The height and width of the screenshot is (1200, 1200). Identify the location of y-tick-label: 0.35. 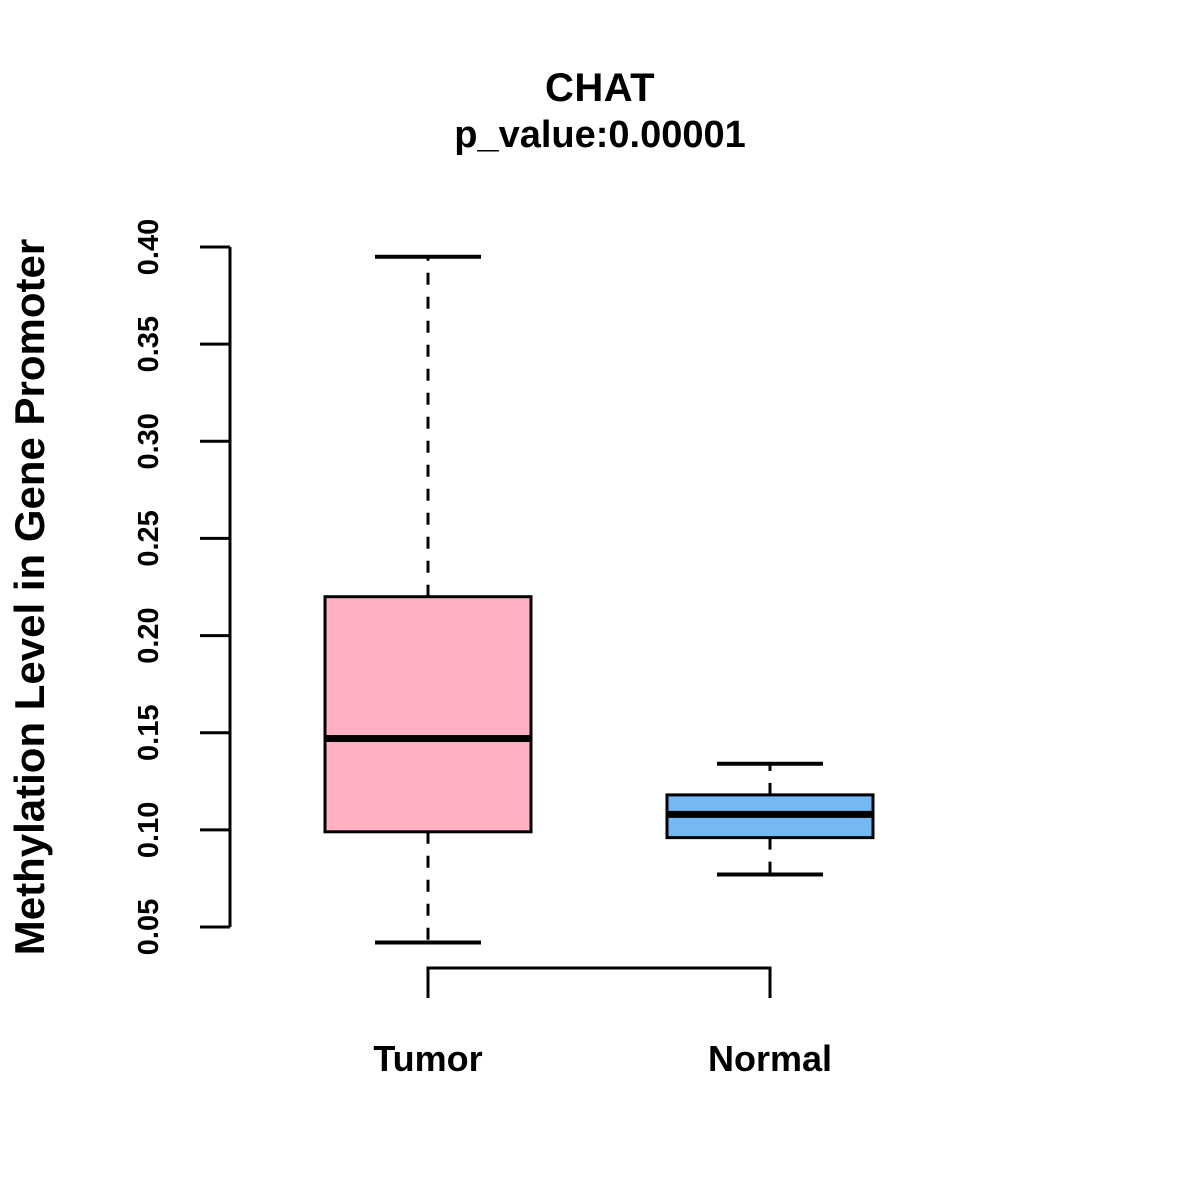
(149, 344).